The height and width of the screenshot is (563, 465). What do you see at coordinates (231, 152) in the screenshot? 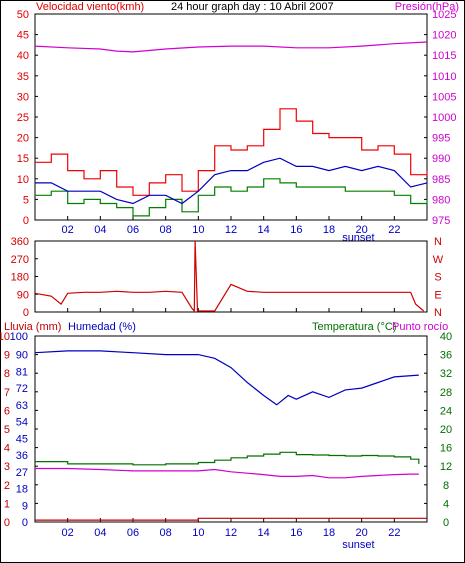
I see `wind-gust-line` at bounding box center [231, 152].